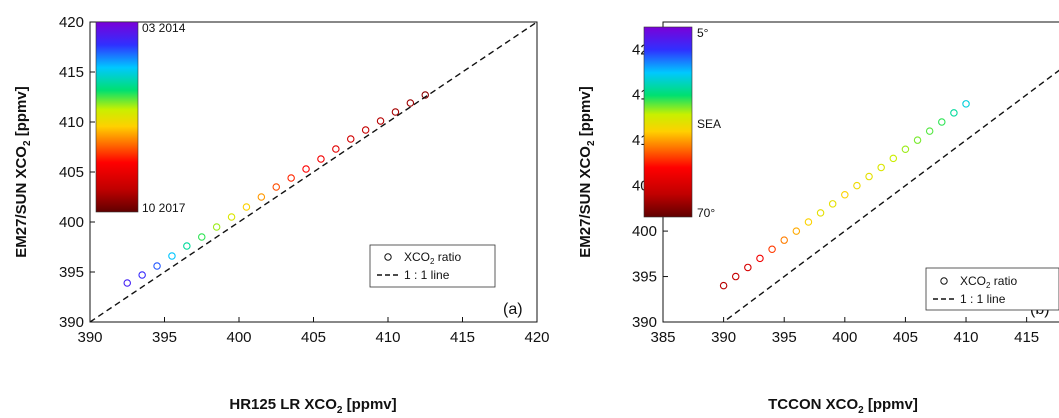 The height and width of the screenshot is (418, 1059). I want to click on panel-a-x-label-sub: 2, so click(340, 410).